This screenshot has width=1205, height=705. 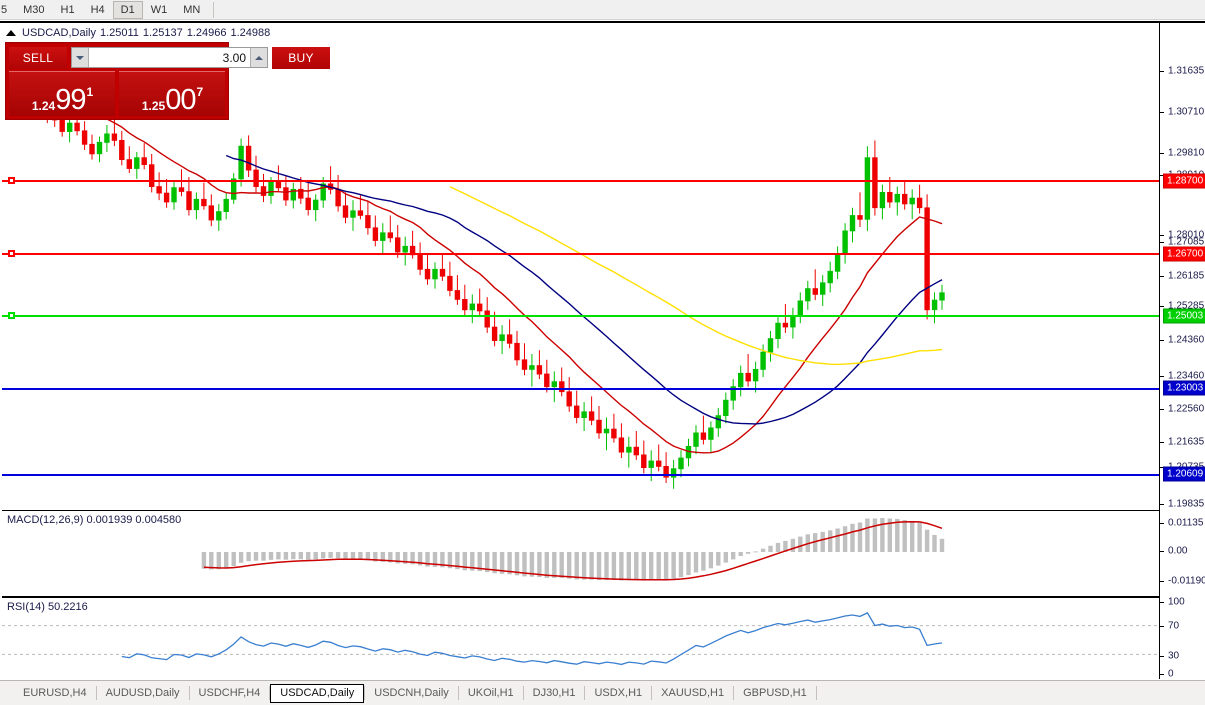 I want to click on ohlc-high: 1.25137, so click(x=162, y=33).